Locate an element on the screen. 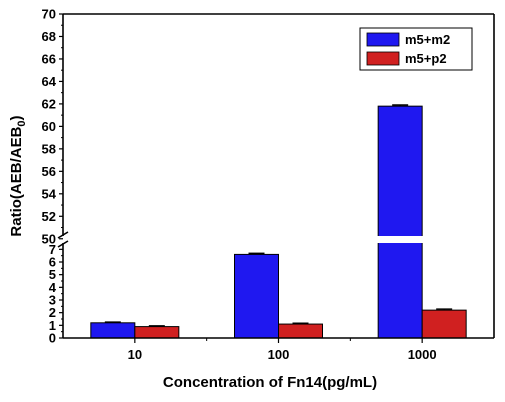 The image size is (505, 402). y-upper-tick-label-56: 56 is located at coordinates (49, 171).